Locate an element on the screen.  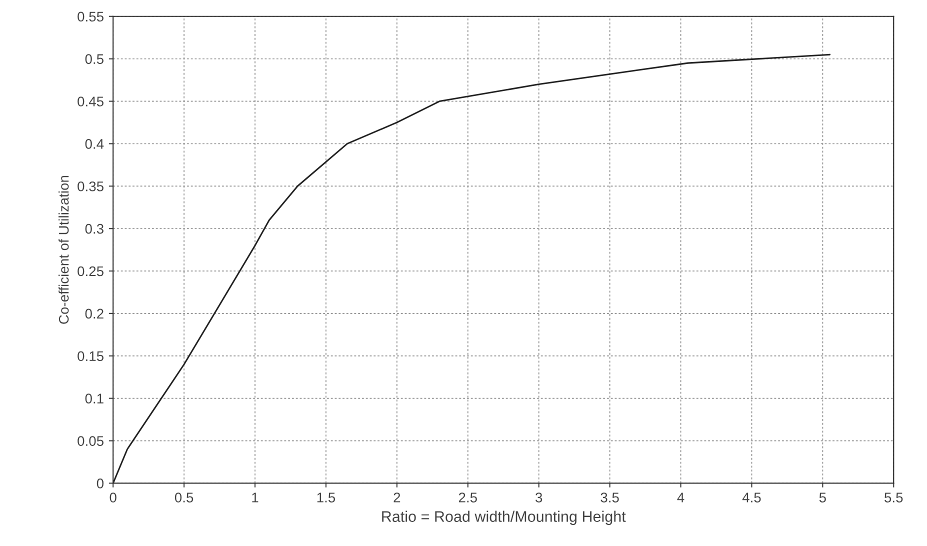
x-tick-label: 4 is located at coordinates (680, 497).